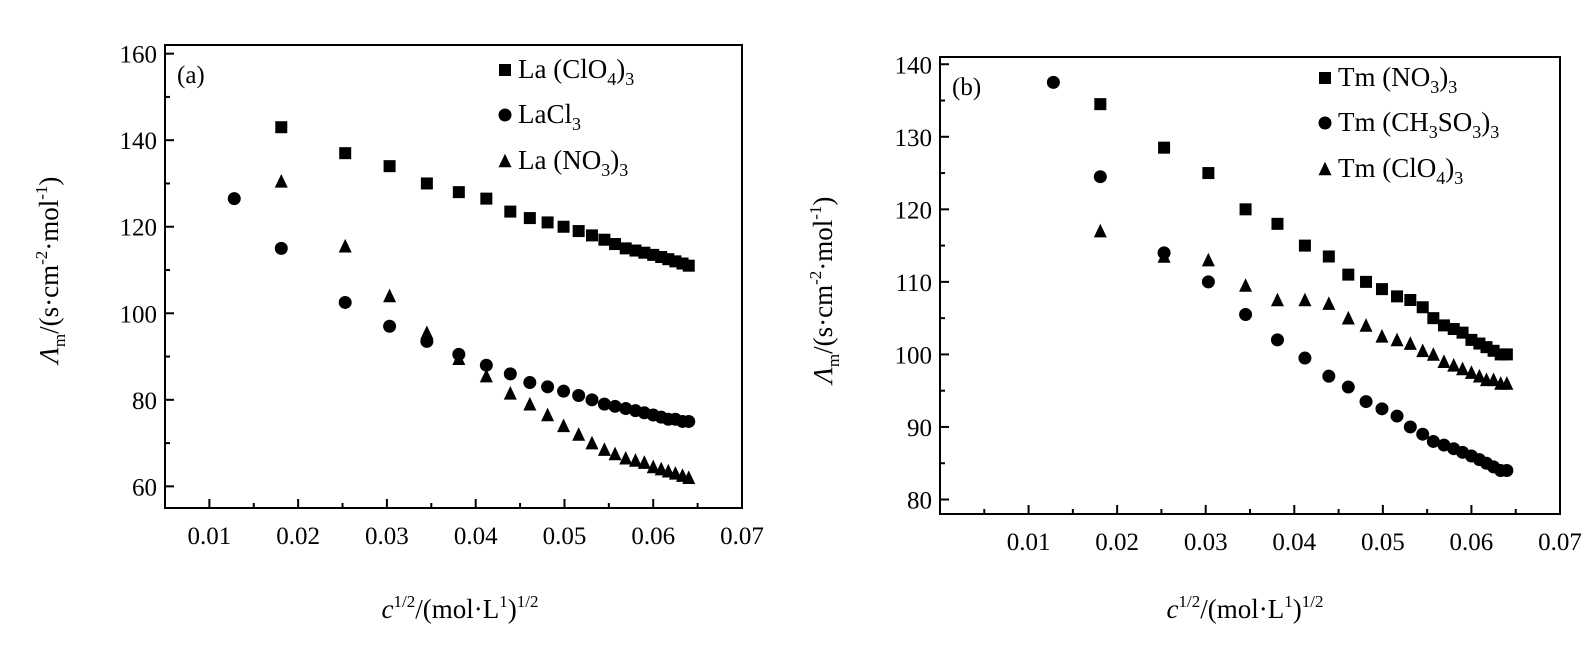 The image size is (1585, 650). I want to click on y-tick-label: 60, so click(144, 487).